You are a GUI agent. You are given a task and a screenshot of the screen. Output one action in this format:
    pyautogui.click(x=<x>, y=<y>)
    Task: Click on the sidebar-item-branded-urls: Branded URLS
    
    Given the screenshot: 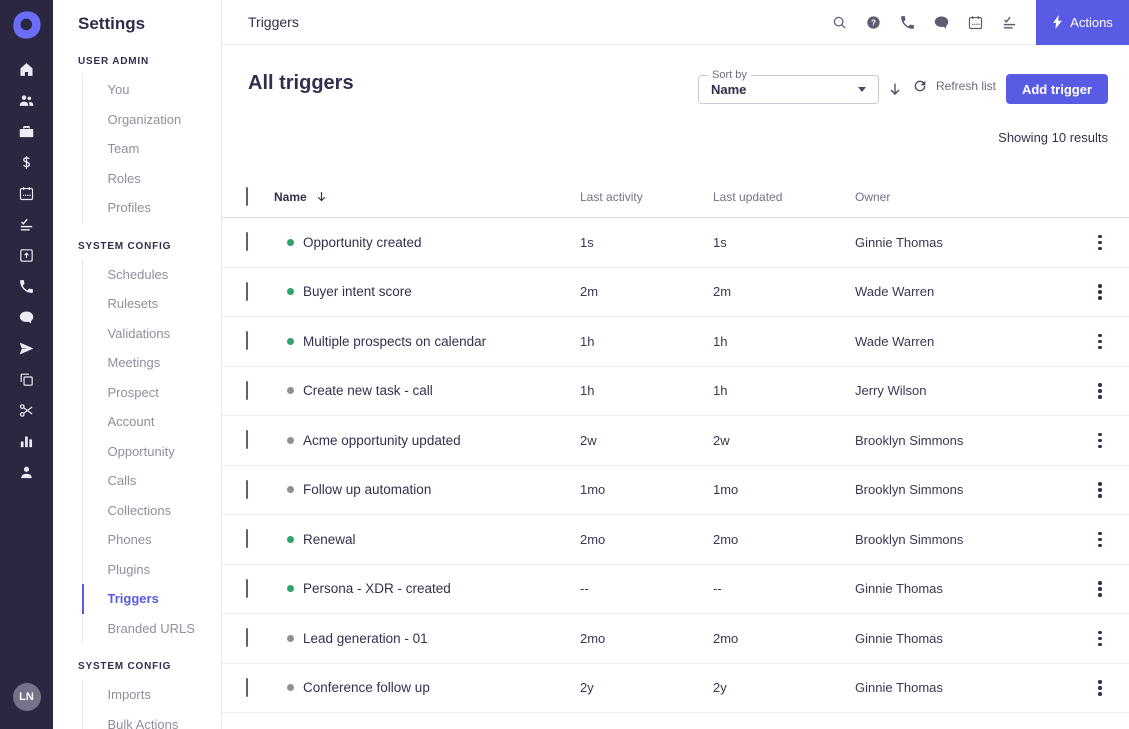 What is the action you would take?
    pyautogui.click(x=151, y=628)
    